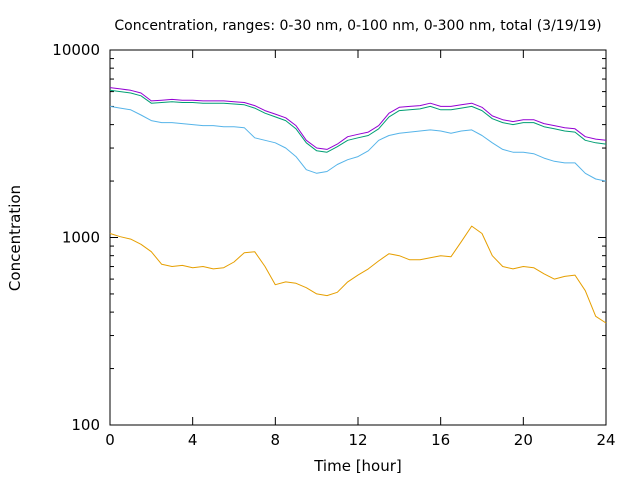 This screenshot has width=640, height=480. What do you see at coordinates (85, 425) in the screenshot?
I see `y-tick-label: 100` at bounding box center [85, 425].